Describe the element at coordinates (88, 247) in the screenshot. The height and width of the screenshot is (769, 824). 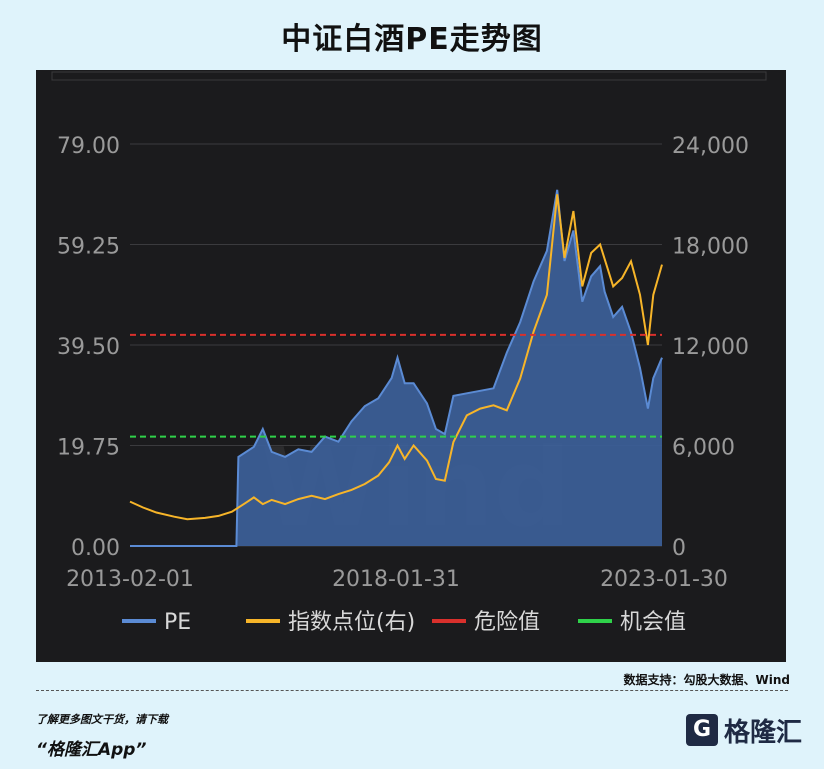
I see `y-left-tick-label: 59.25` at that location.